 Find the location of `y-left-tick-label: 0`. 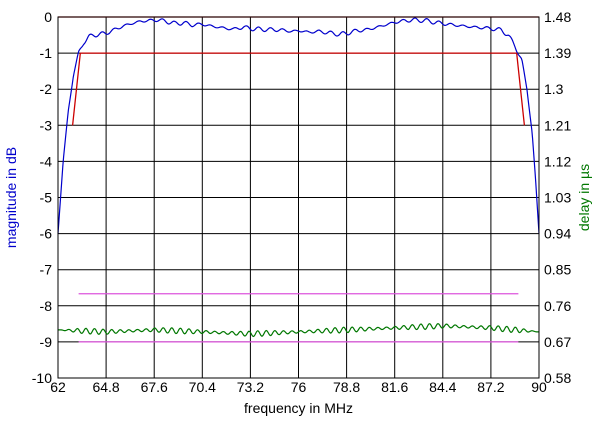

y-left-tick-label: 0 is located at coordinates (48, 17).